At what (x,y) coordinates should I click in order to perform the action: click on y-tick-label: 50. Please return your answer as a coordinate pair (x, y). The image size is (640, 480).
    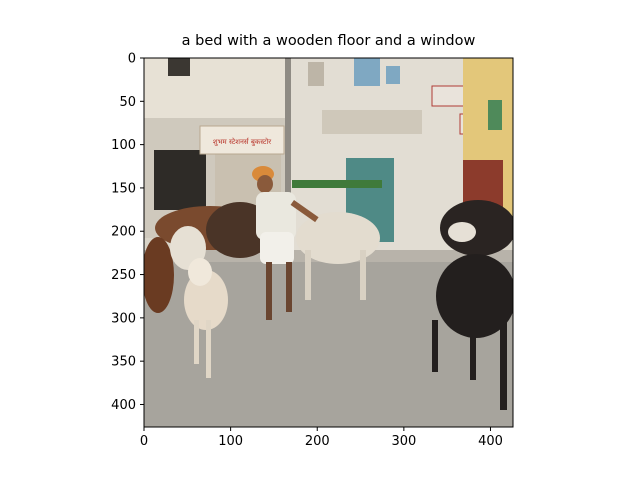
    Looking at the image, I should click on (127, 102).